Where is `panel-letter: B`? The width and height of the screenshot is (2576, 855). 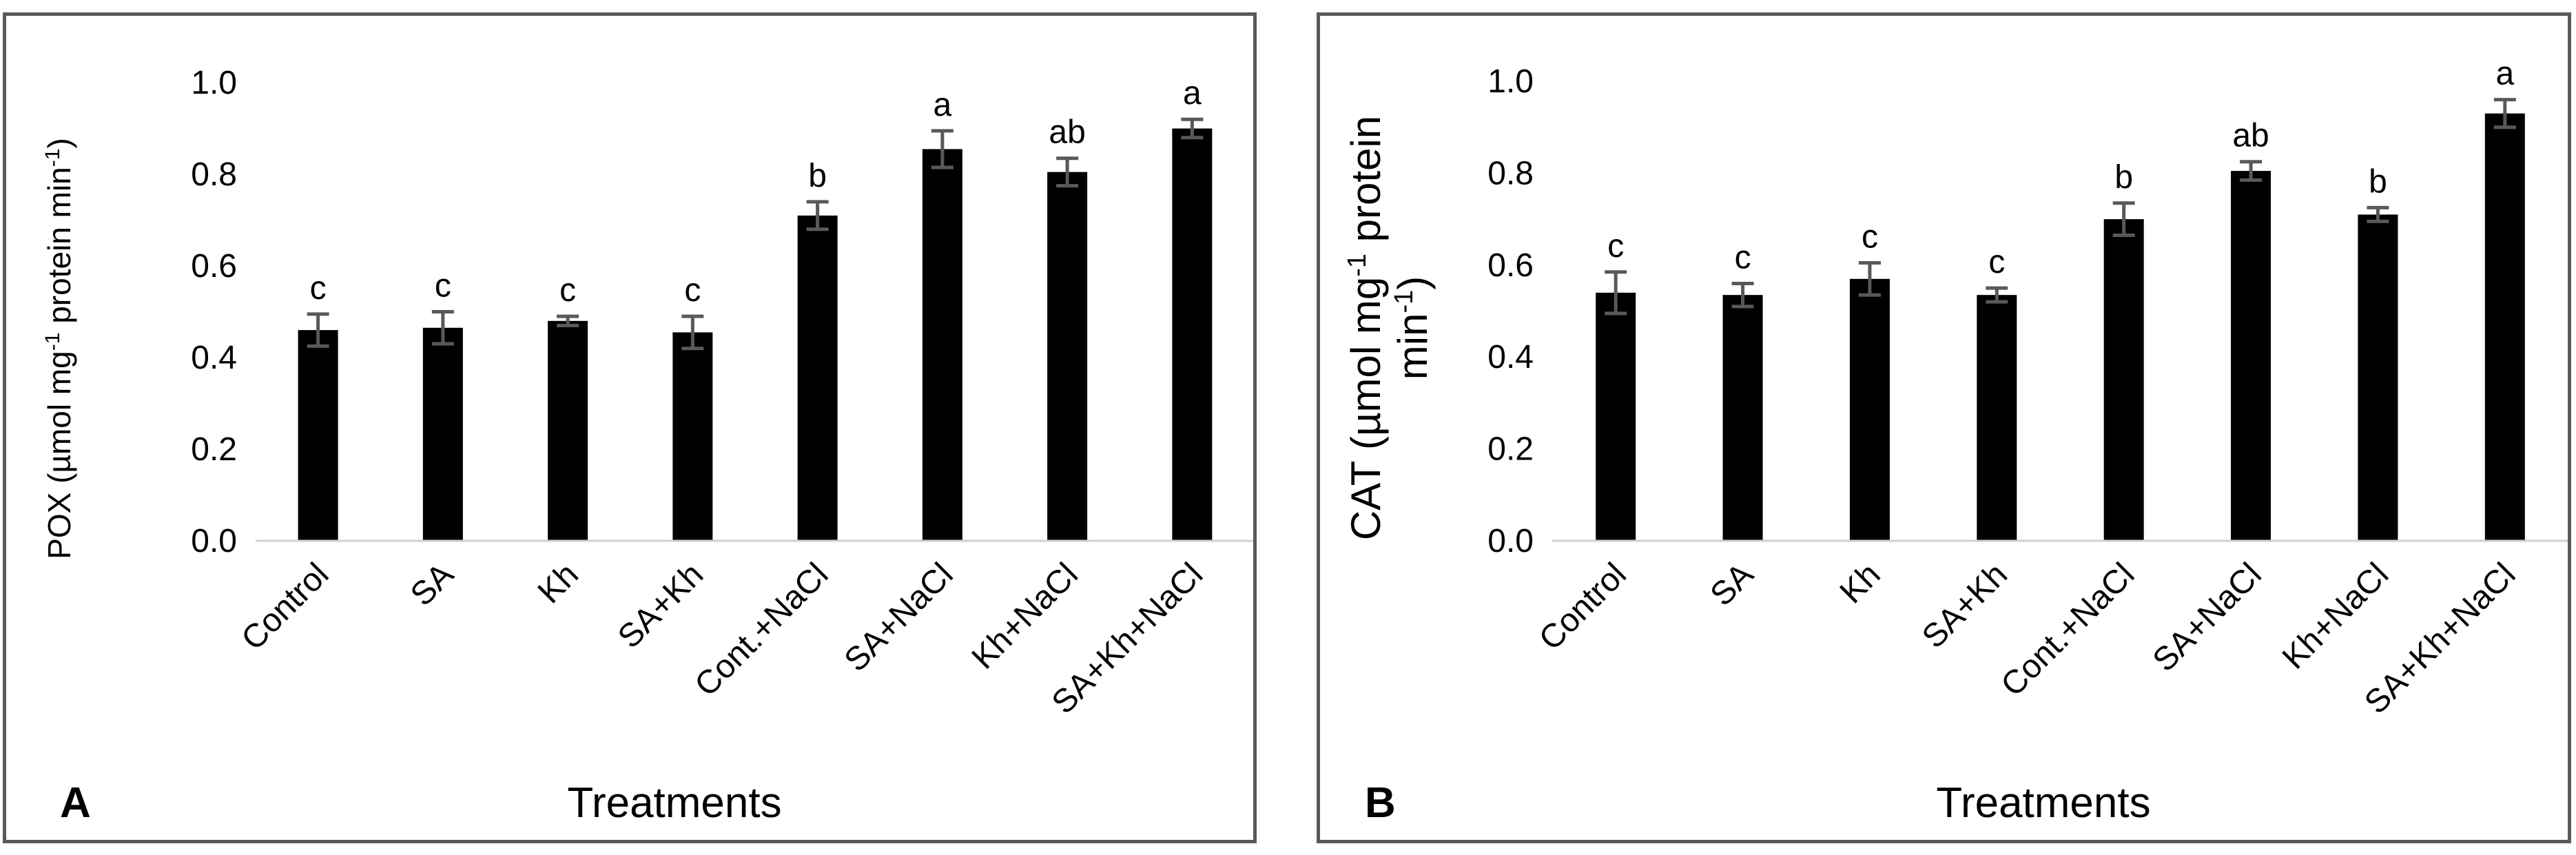 panel-letter: B is located at coordinates (1380, 803).